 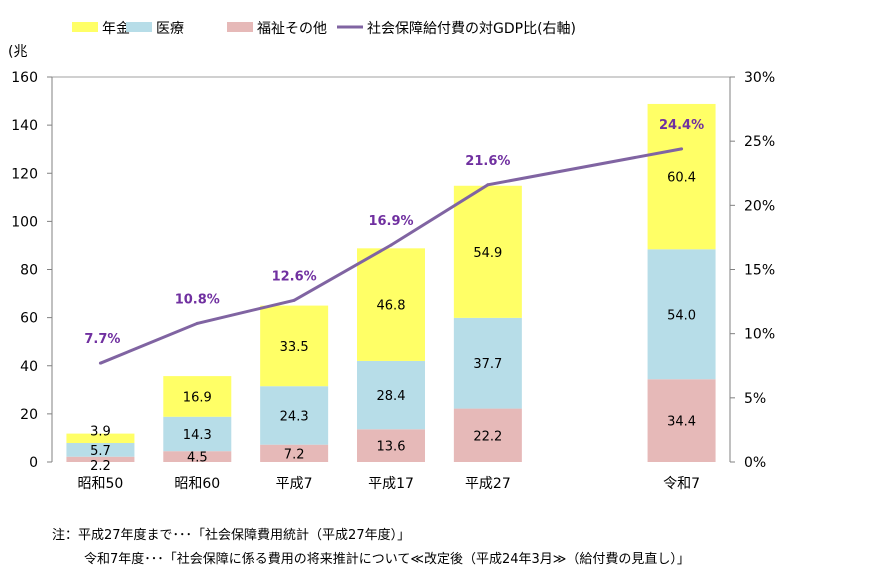 I want to click on y-tick-label: 80, so click(x=29, y=271).